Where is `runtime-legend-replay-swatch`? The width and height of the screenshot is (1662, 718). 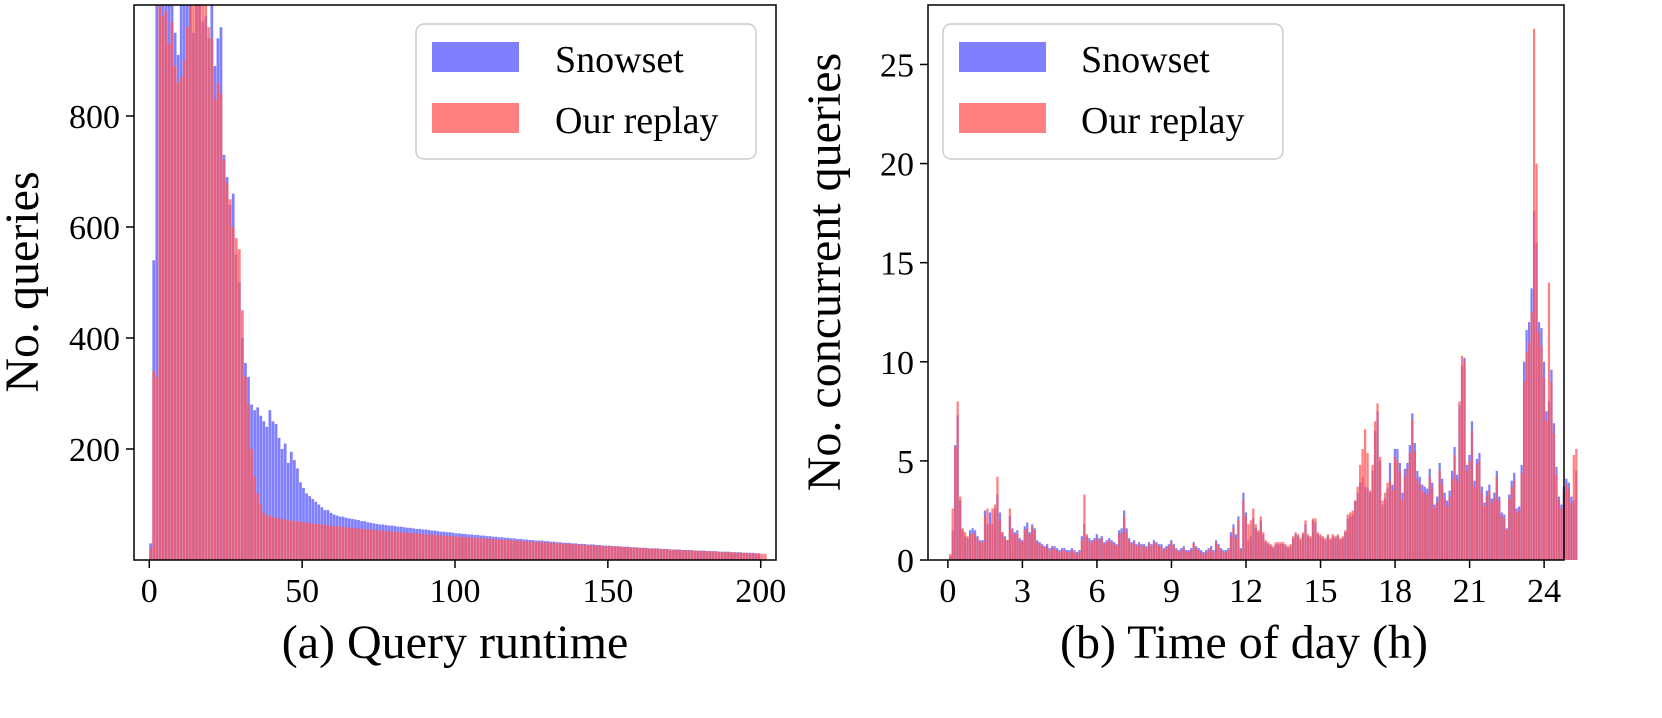 runtime-legend-replay-swatch is located at coordinates (475, 118).